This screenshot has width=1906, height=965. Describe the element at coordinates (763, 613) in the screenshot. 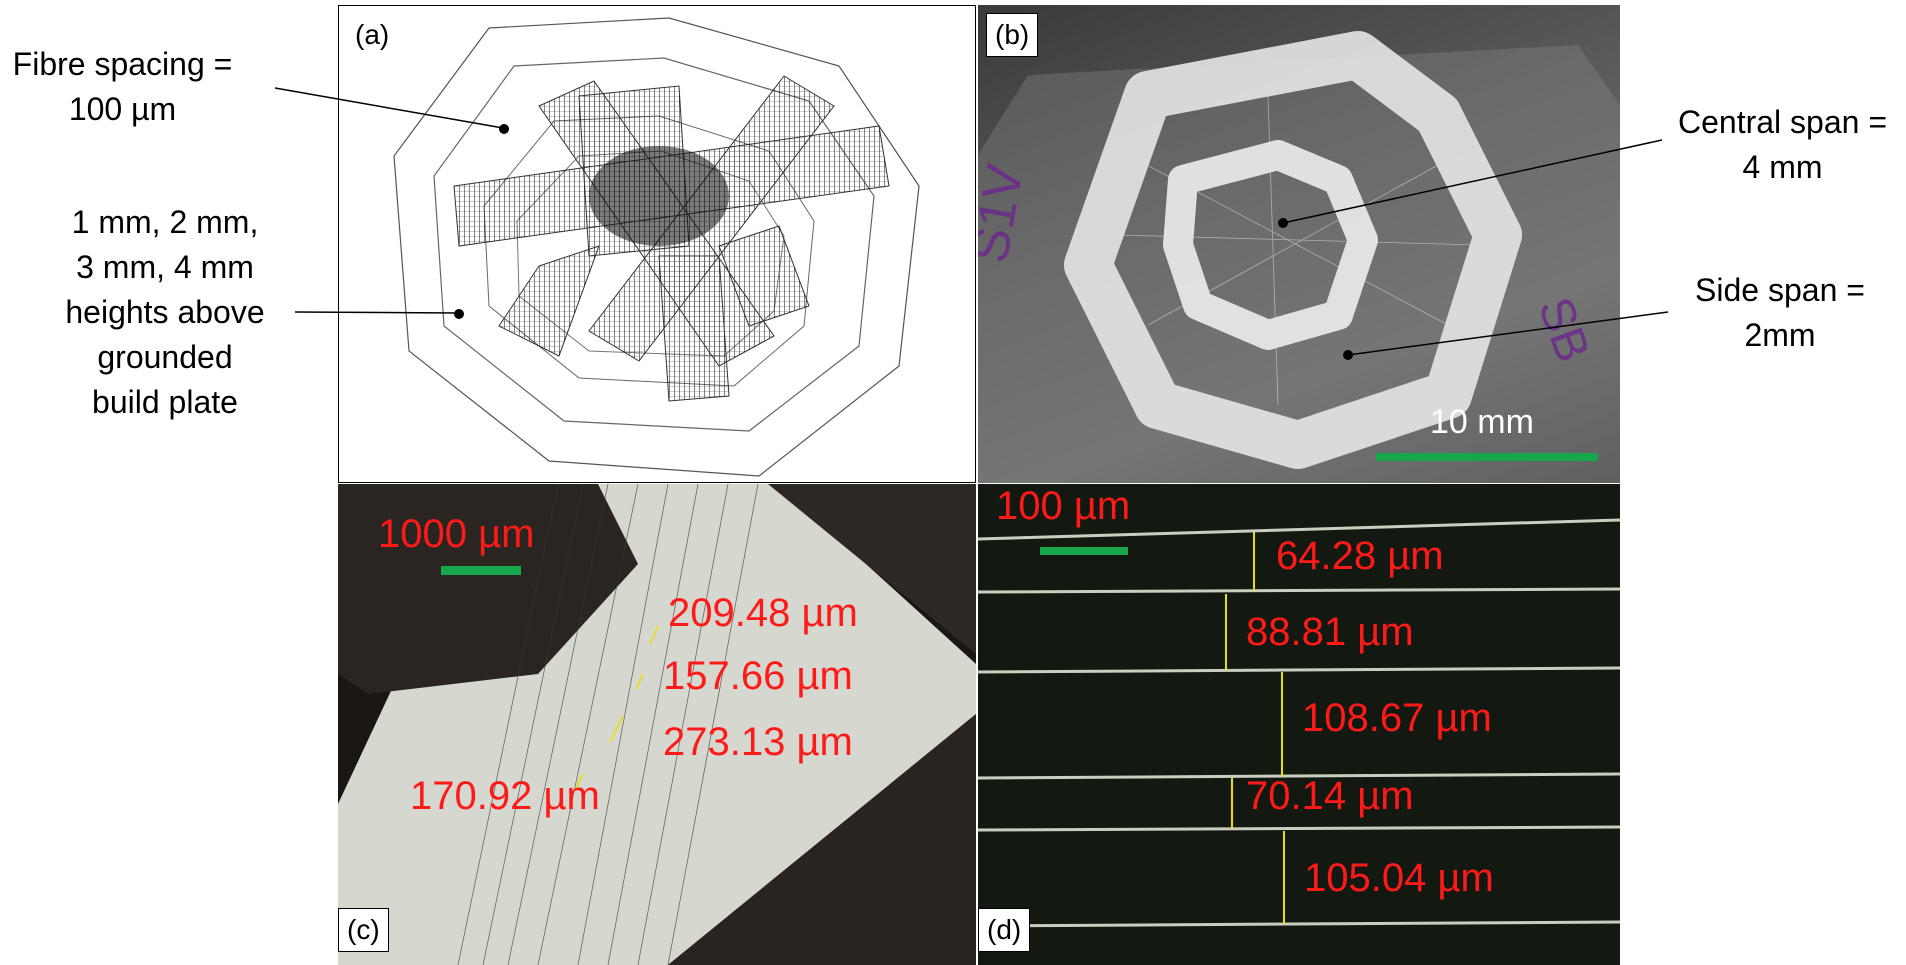

I see `panel-c-measure-1: 209.48 µm` at that location.